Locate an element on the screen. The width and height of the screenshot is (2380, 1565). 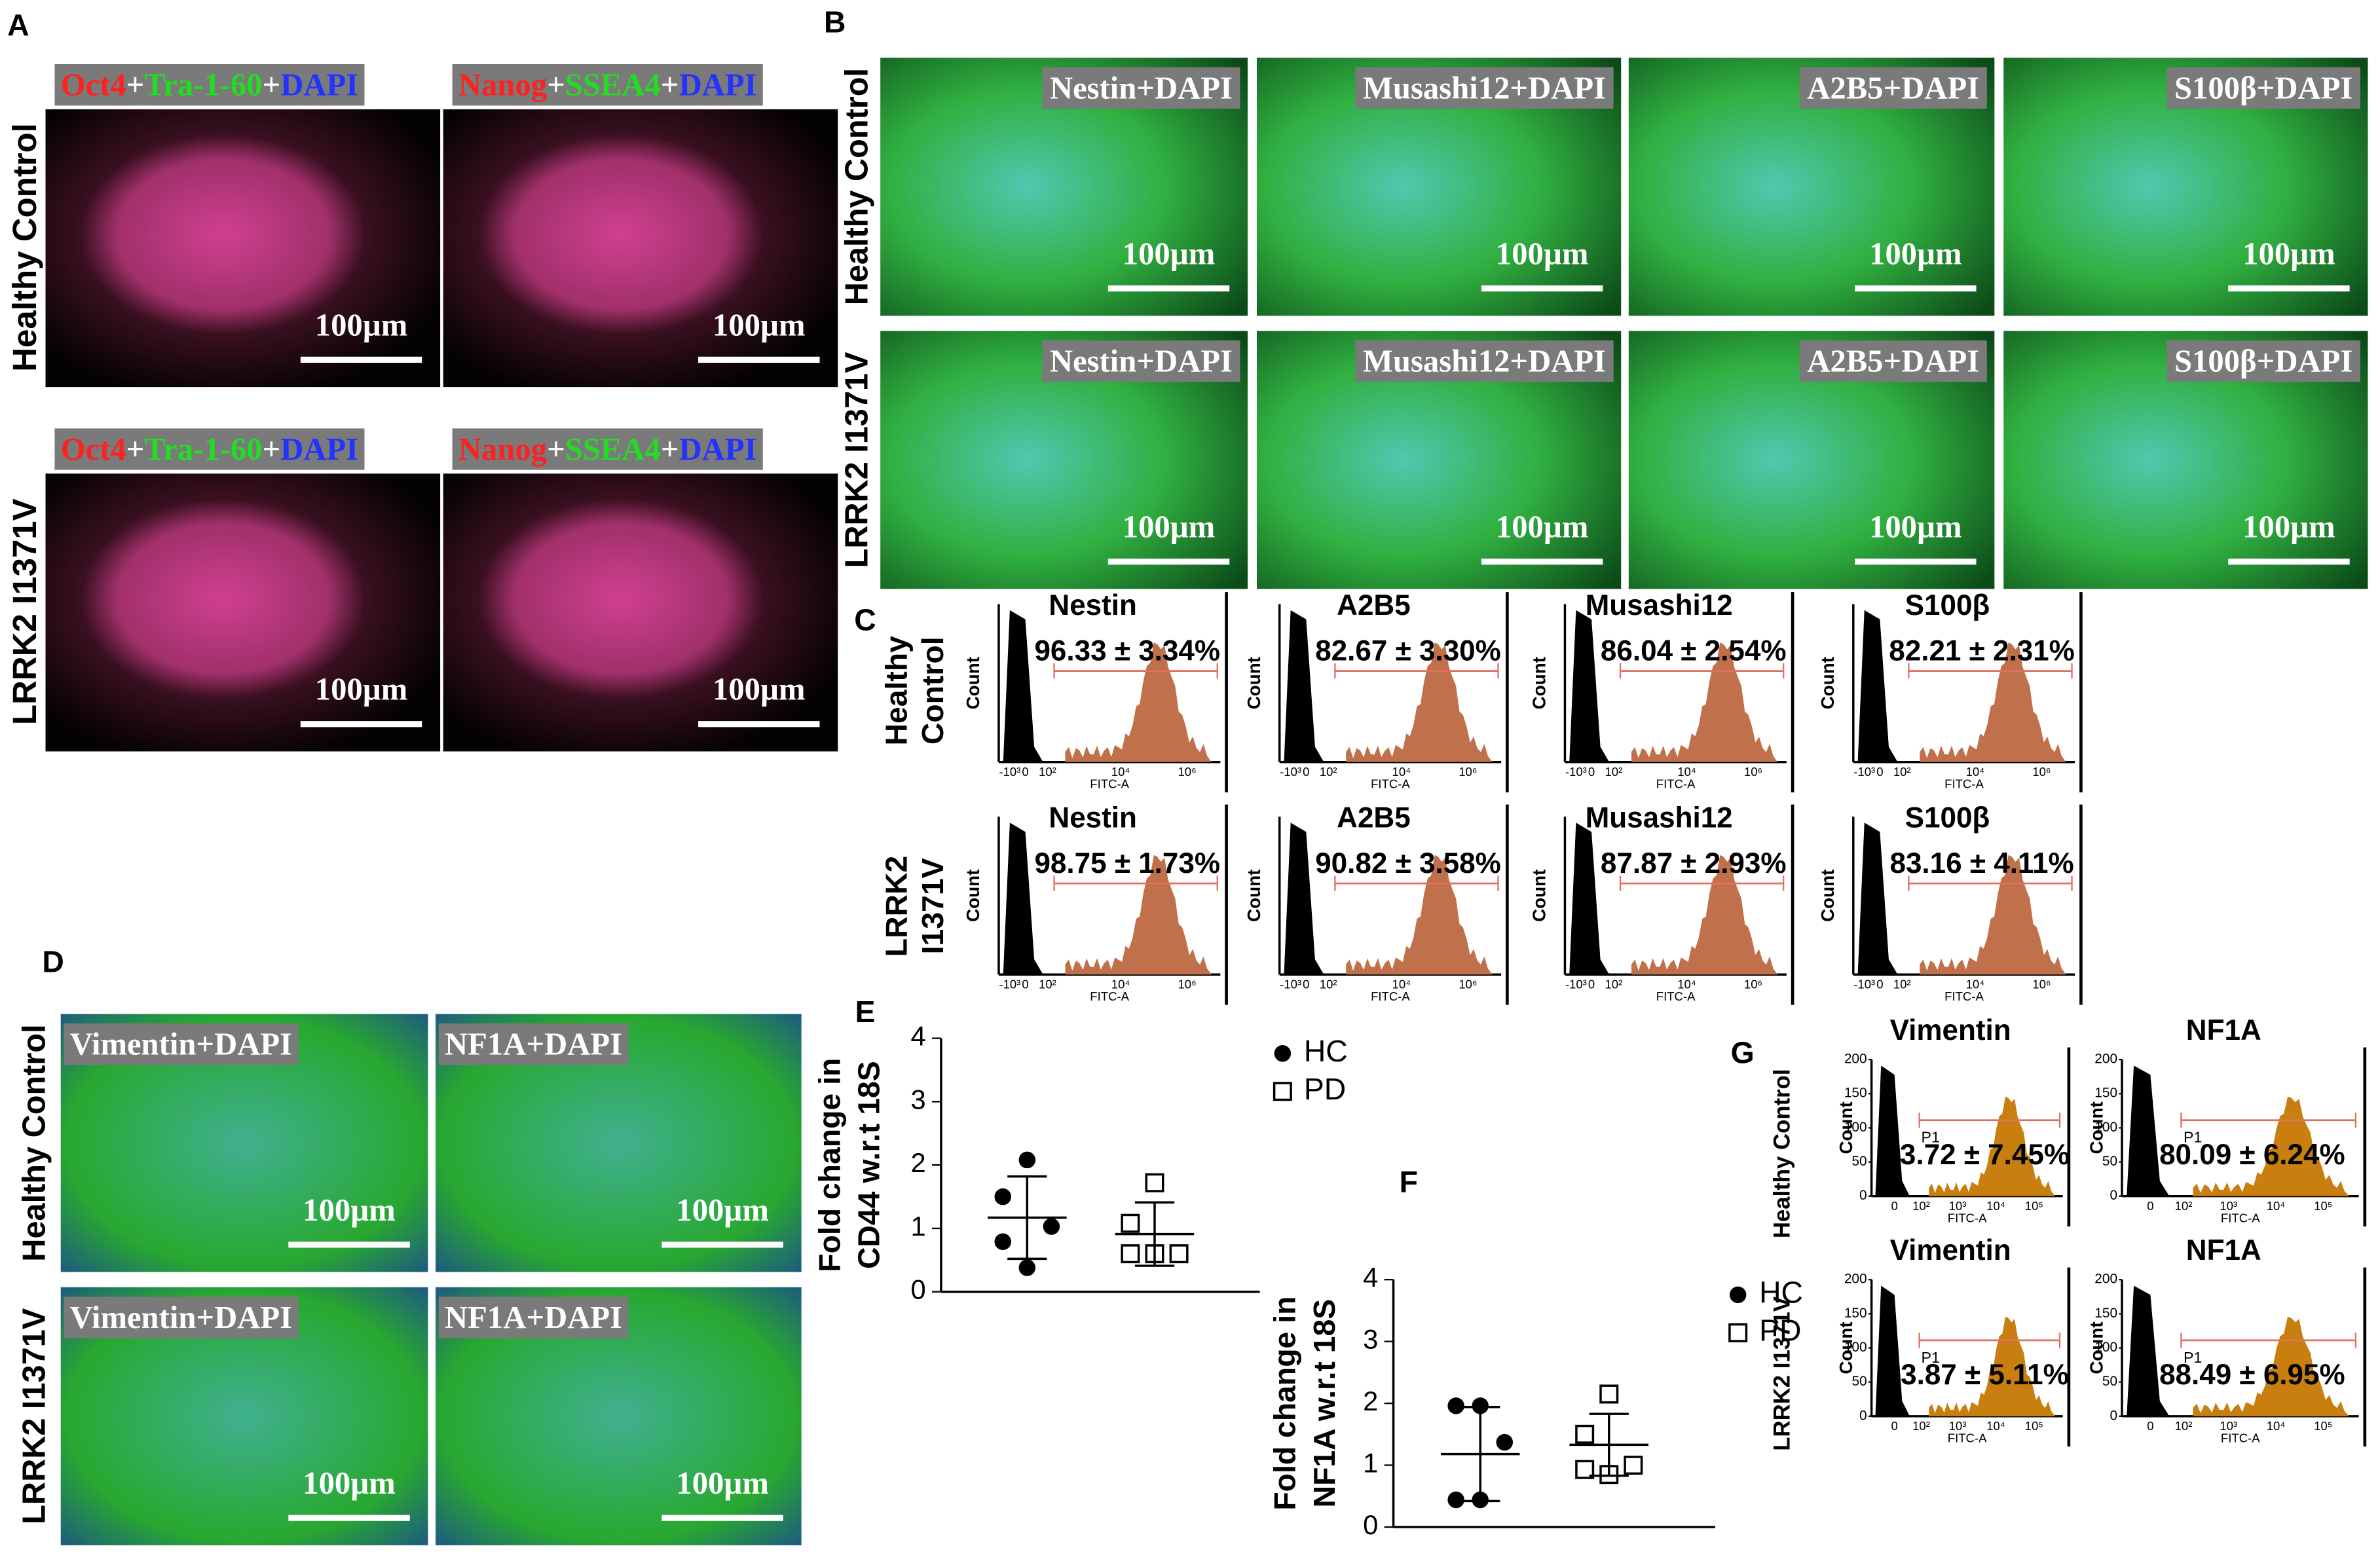
panel-label: C is located at coordinates (865, 620).